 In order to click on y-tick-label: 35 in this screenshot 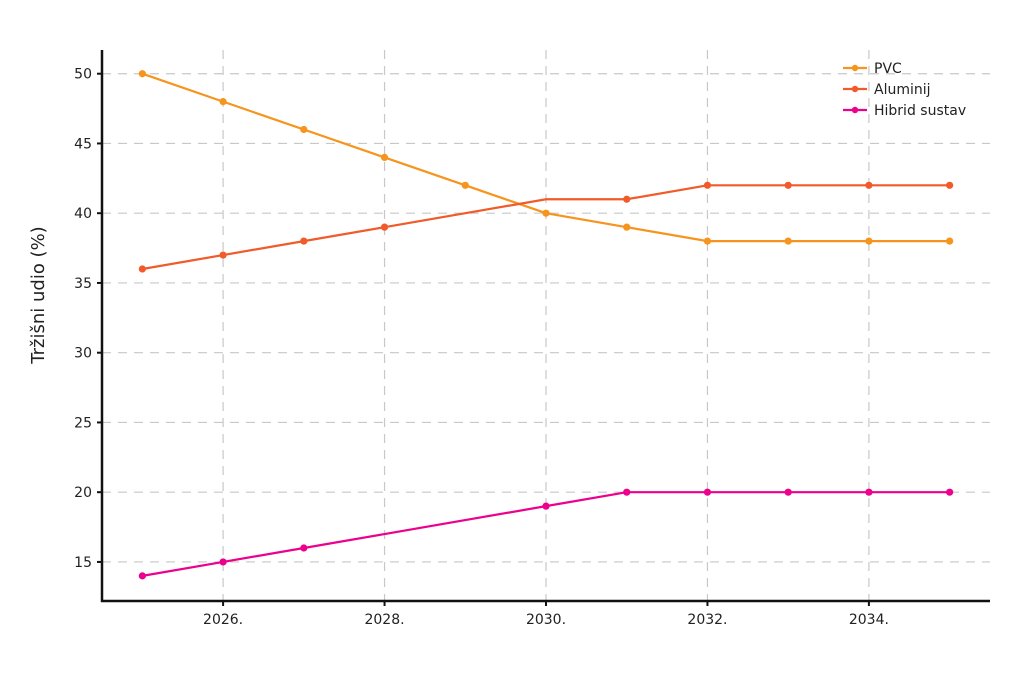, I will do `click(83, 284)`.